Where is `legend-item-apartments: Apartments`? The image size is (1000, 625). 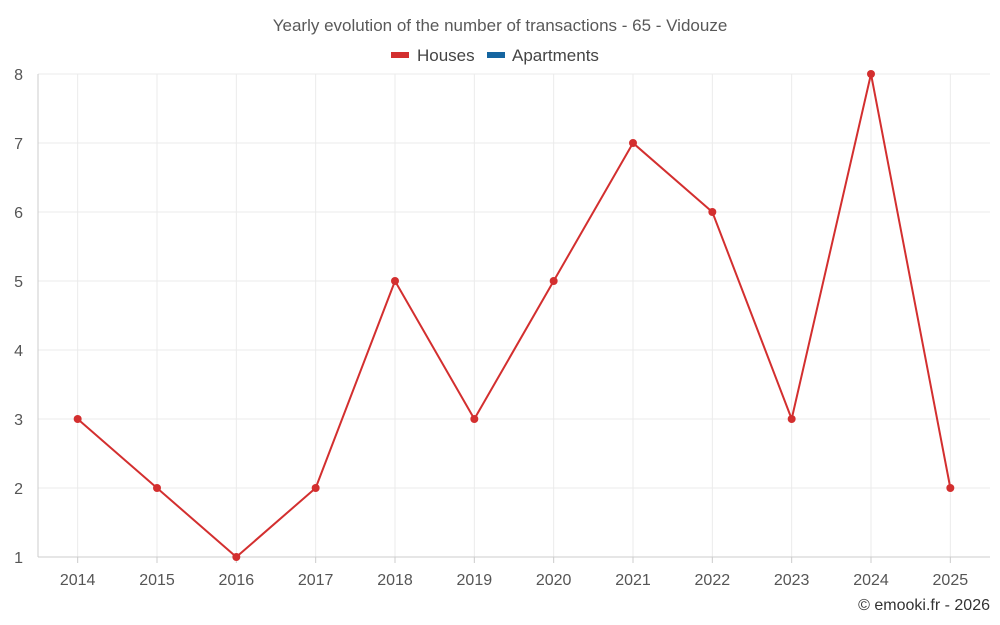
legend-item-apartments: Apartments is located at coordinates (543, 55).